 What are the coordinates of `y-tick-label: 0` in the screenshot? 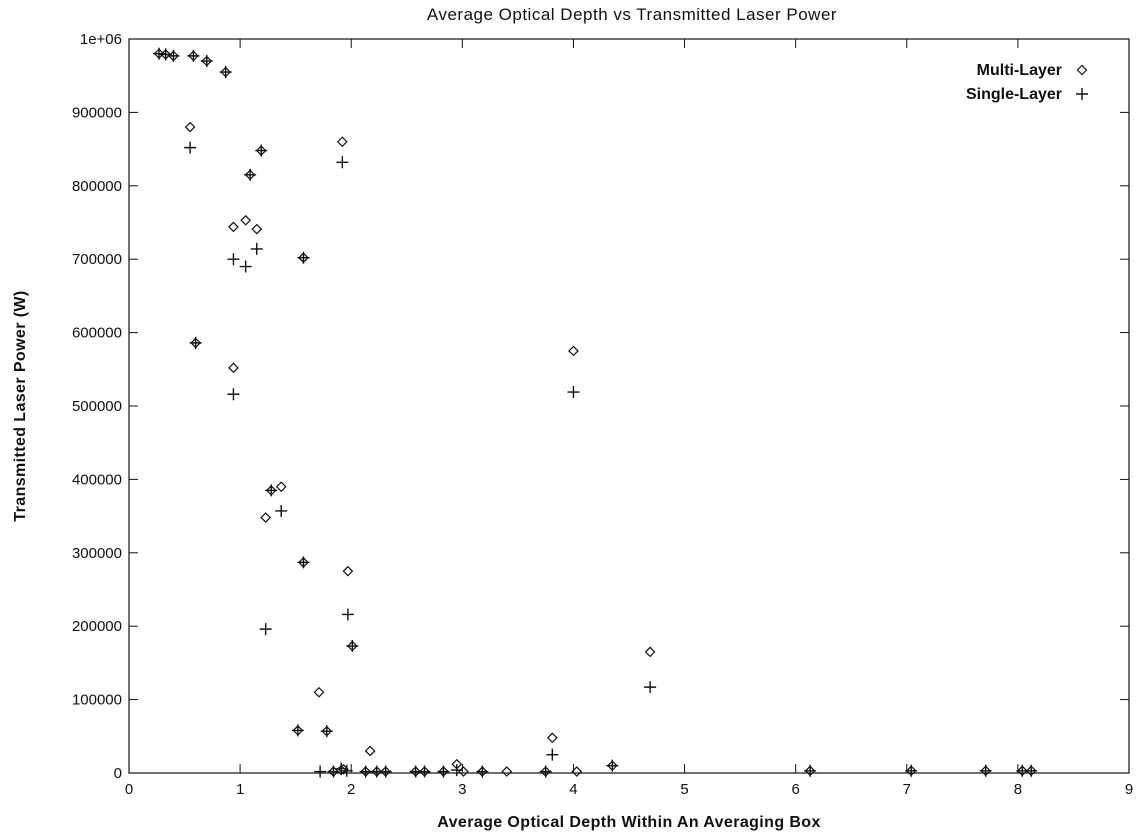 It's located at (118, 773).